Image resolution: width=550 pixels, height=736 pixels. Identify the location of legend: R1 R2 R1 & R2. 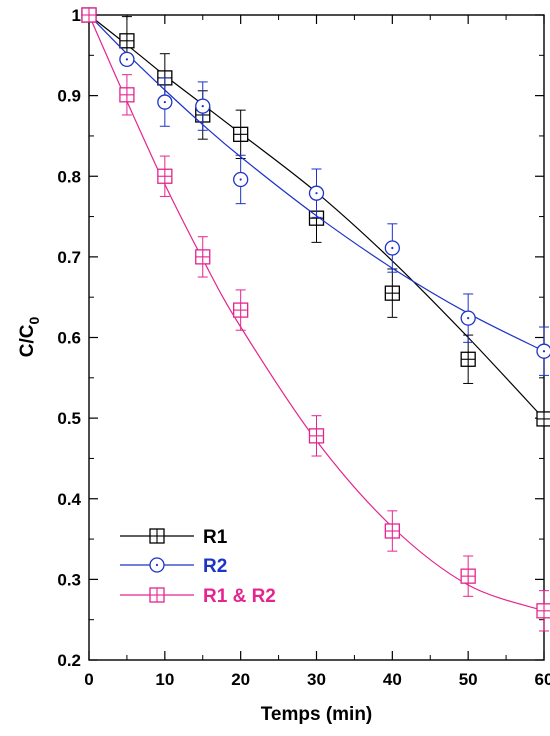
(198, 567).